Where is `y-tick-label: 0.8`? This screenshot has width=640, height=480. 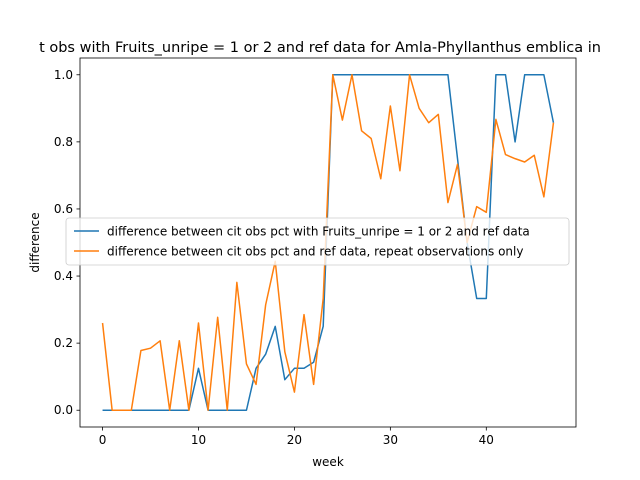
y-tick-label: 0.8 is located at coordinates (63, 142).